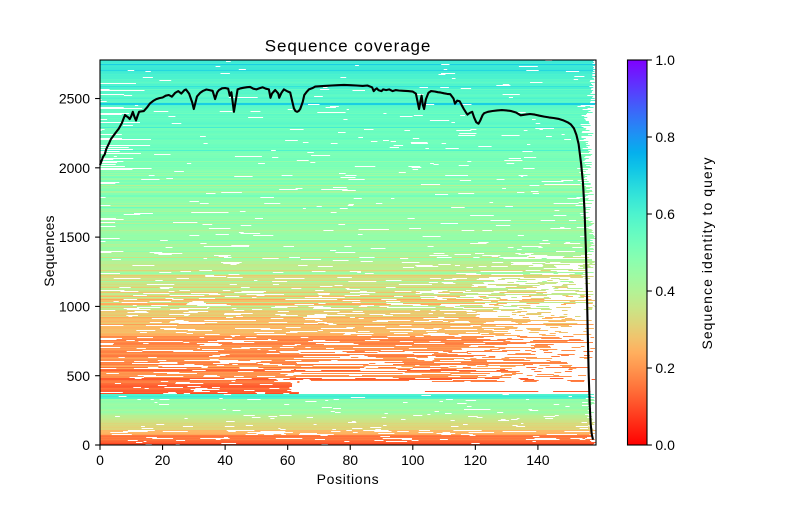 The width and height of the screenshot is (800, 505). What do you see at coordinates (163, 460) in the screenshot?
I see `svg-text: 20` at bounding box center [163, 460].